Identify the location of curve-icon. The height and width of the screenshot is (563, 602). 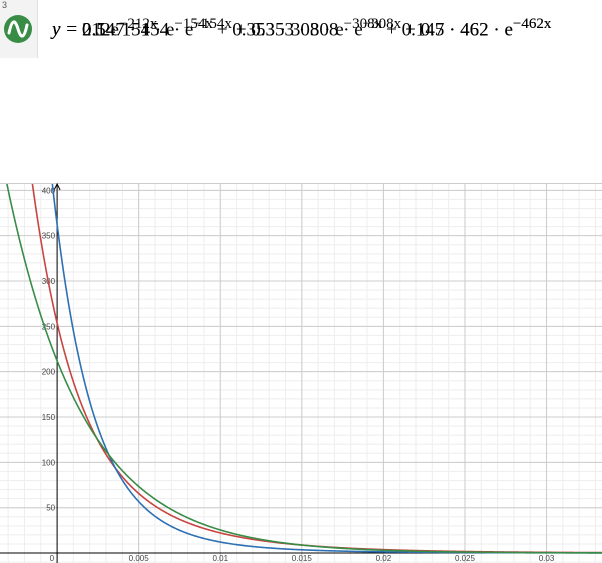
(18, 29).